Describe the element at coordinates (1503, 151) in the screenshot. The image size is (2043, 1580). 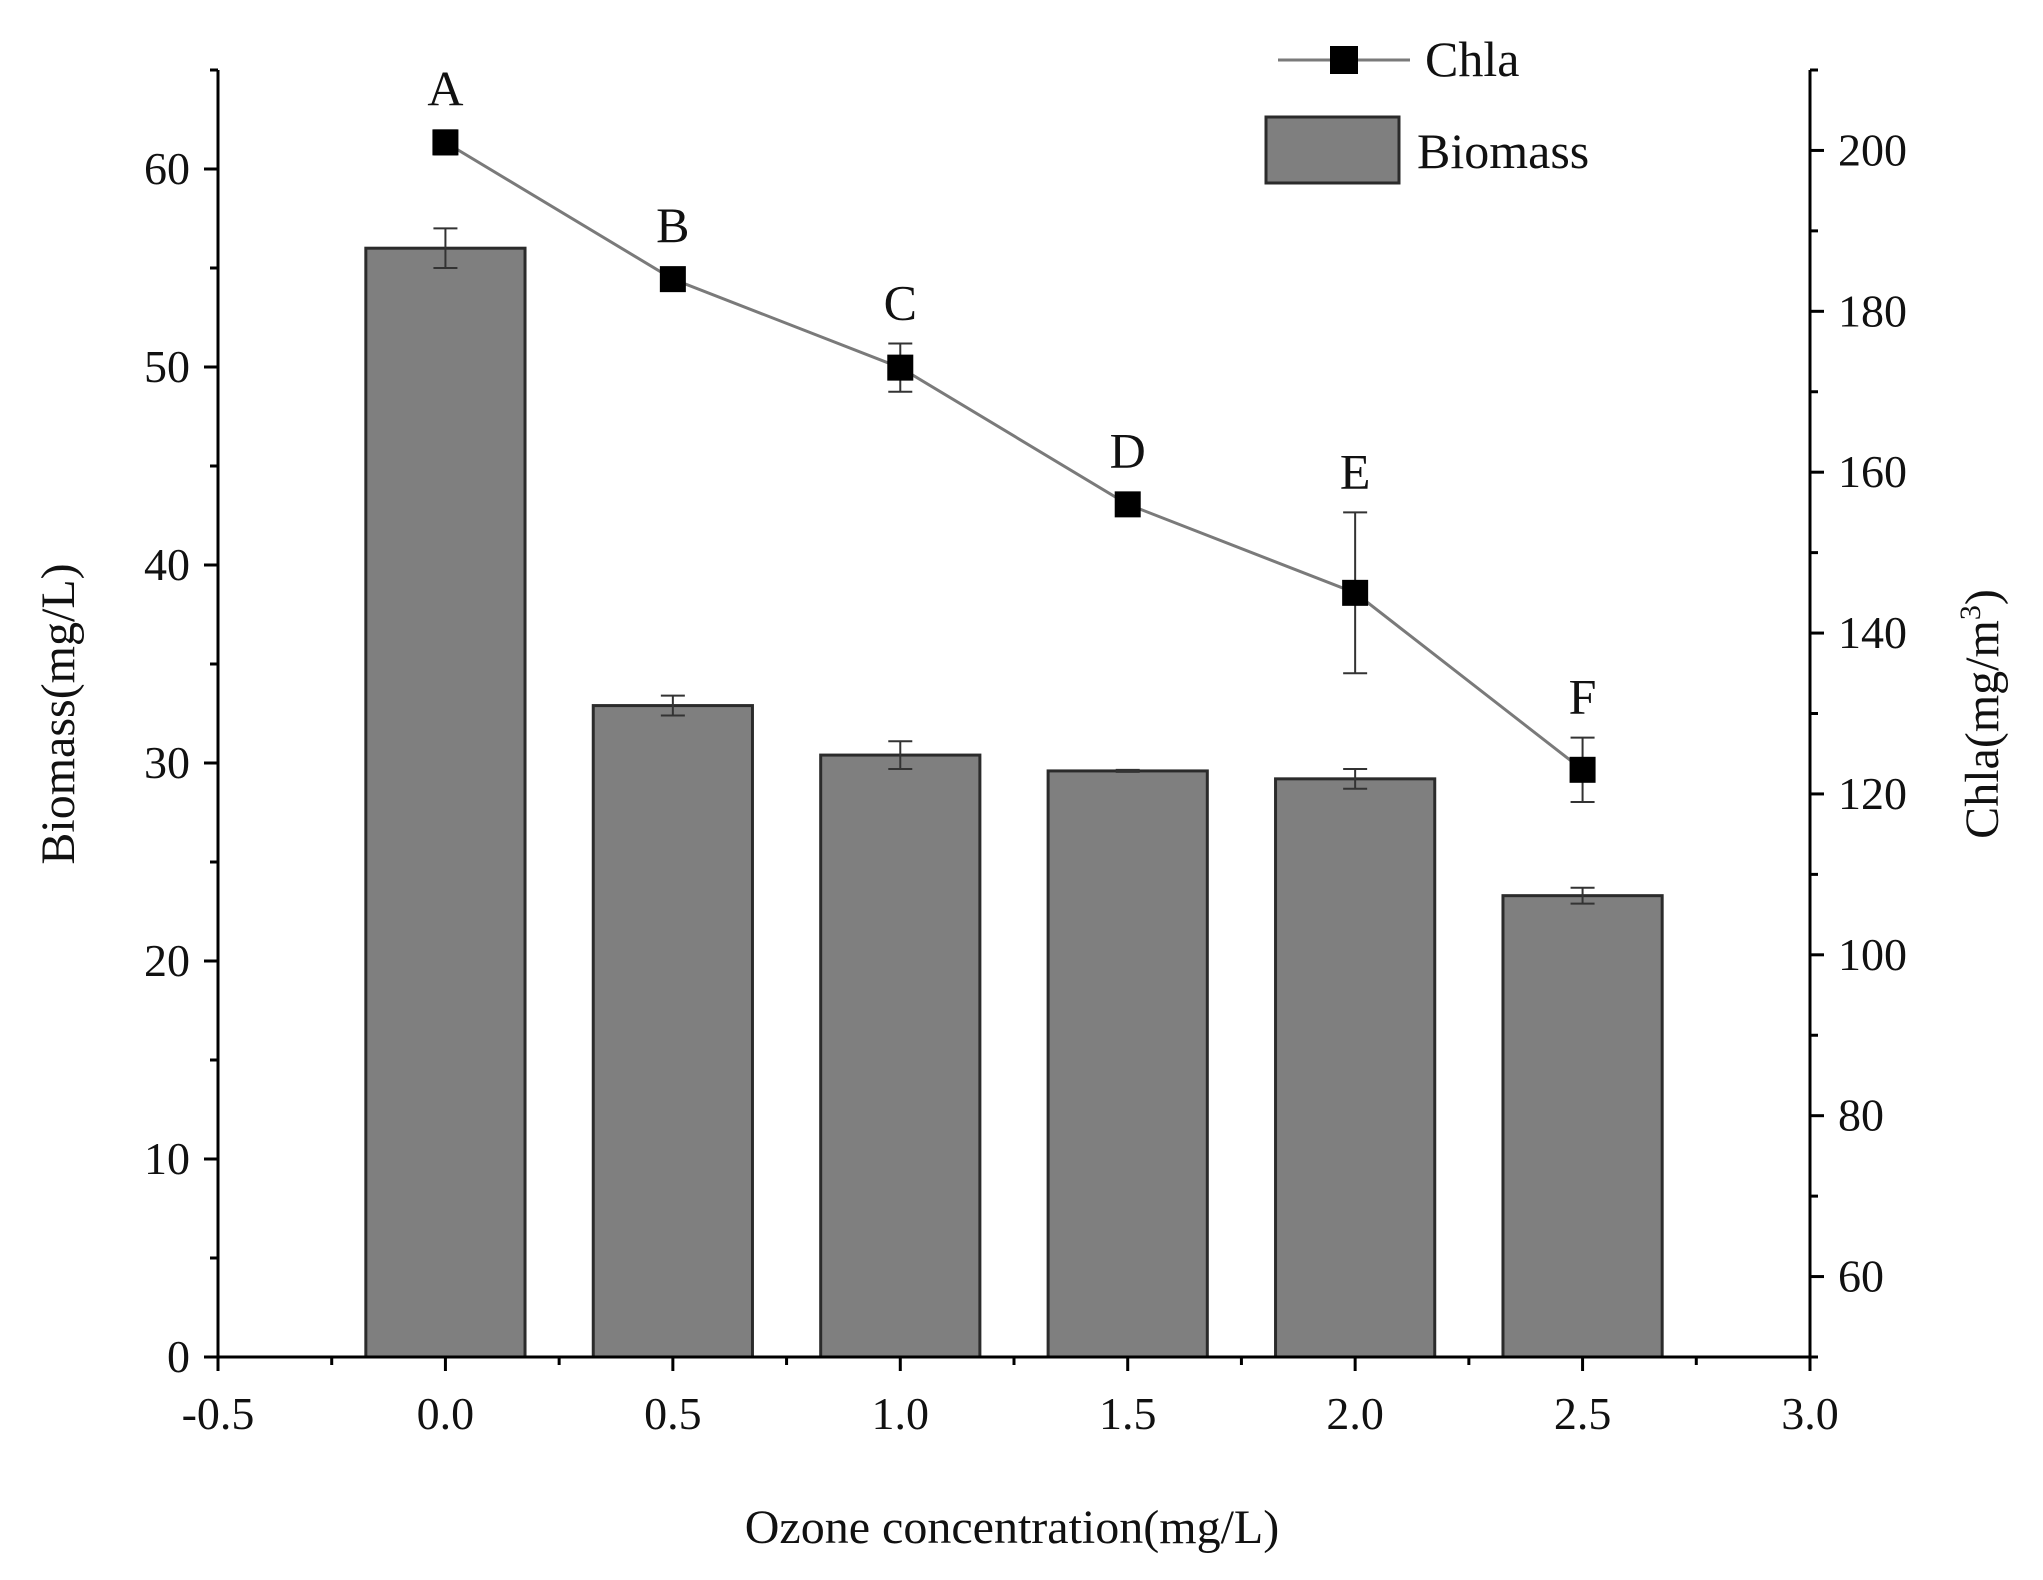
I see `legend-biomass-label: Biomass` at that location.